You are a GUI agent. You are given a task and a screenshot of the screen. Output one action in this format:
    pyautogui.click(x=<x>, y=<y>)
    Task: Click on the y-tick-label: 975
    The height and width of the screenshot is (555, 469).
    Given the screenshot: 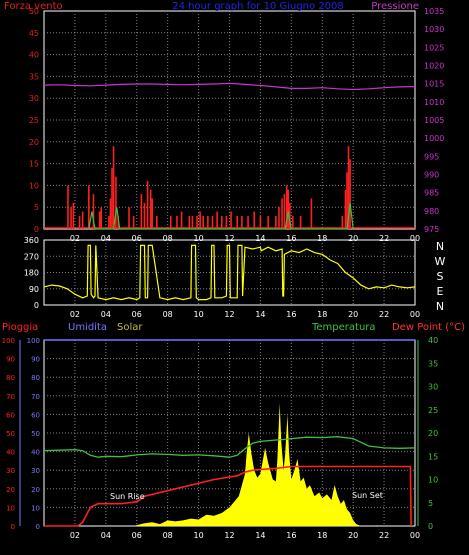 What is the action you would take?
    pyautogui.click(x=431, y=229)
    